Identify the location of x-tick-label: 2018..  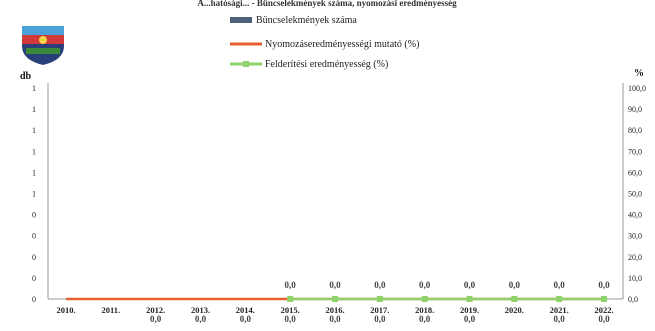
(424, 310).